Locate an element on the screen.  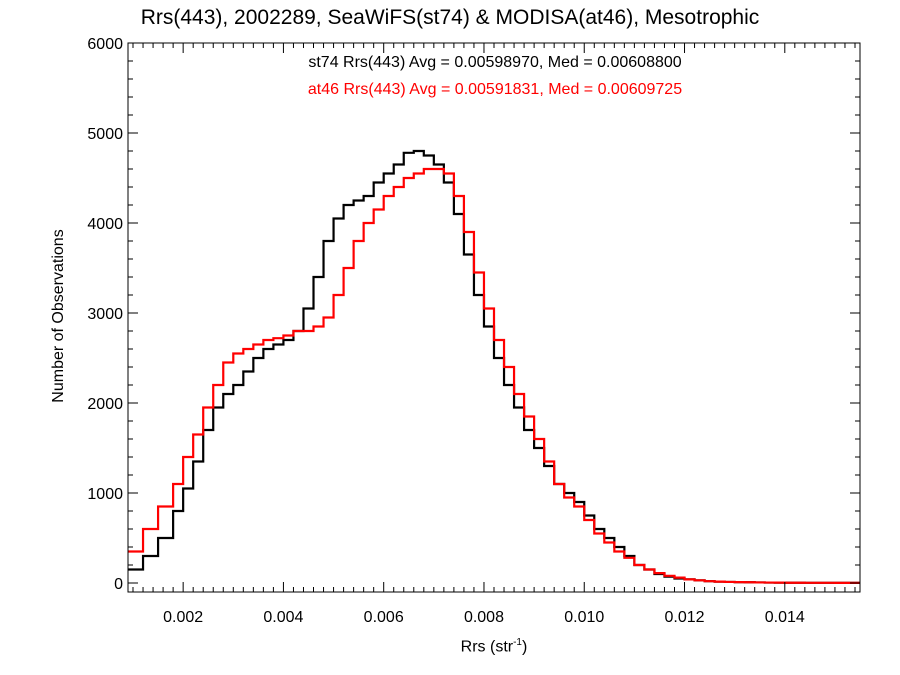
y-axis-label: Number of Observations is located at coordinates (58, 316).